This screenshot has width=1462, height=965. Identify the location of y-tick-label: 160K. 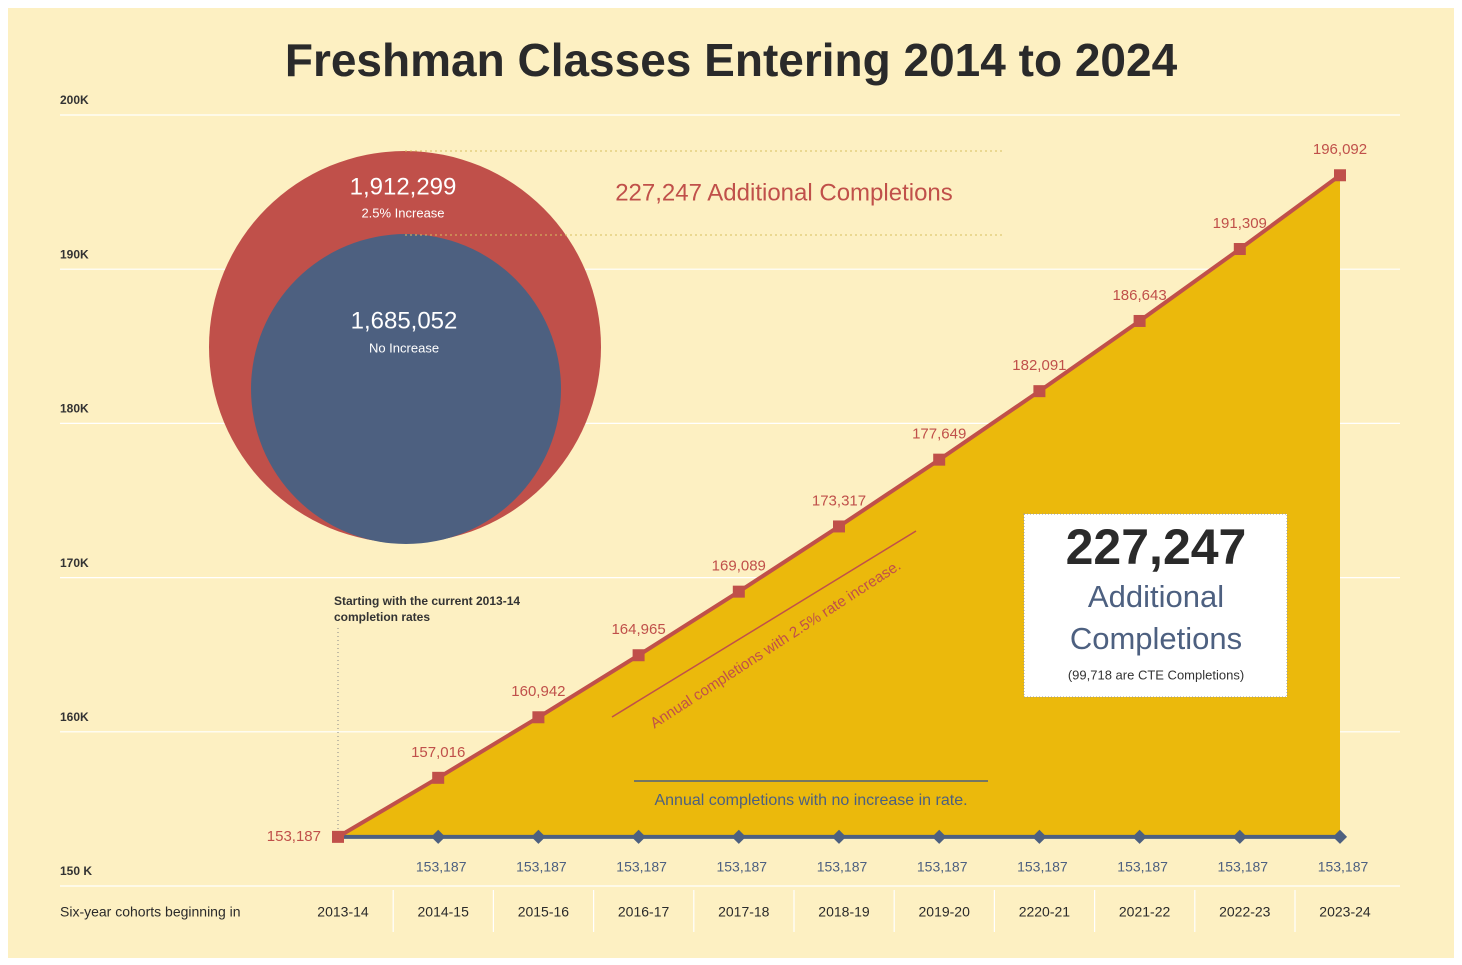
(74, 717).